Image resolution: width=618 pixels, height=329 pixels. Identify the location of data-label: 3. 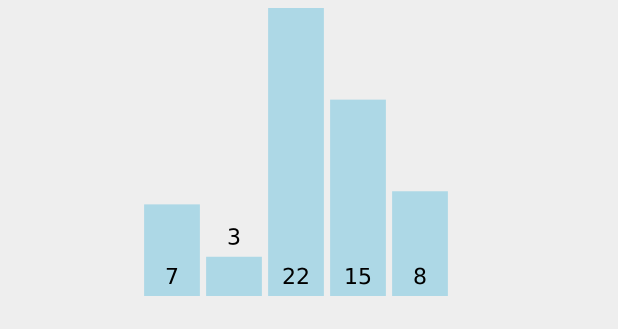
(234, 238).